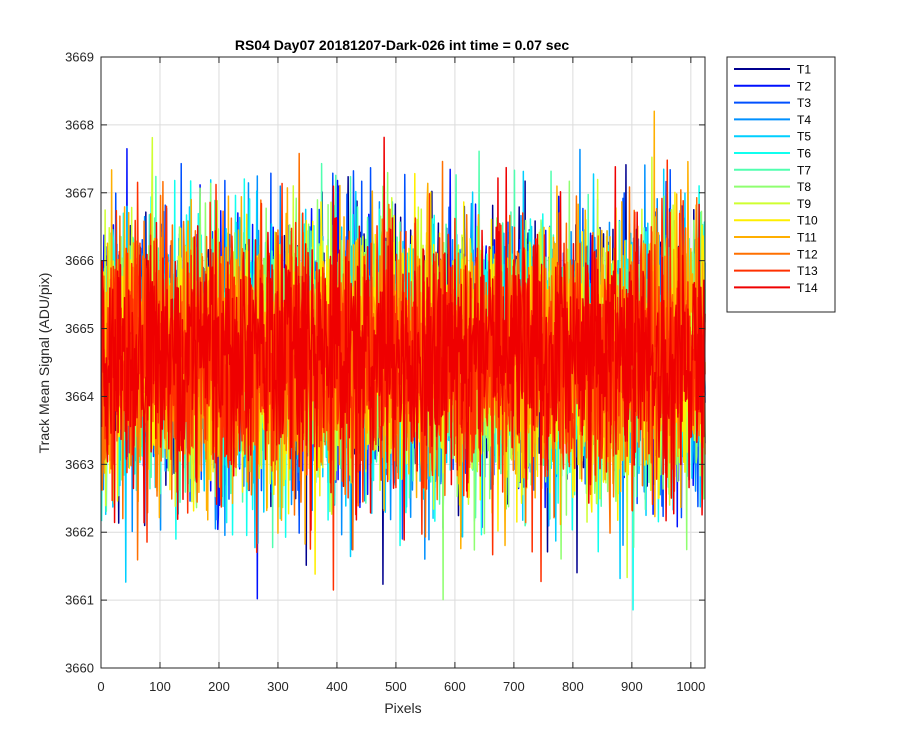 Image resolution: width=900 pixels, height=750 pixels. What do you see at coordinates (772, 137) in the screenshot?
I see `legend-item-t5: T5` at bounding box center [772, 137].